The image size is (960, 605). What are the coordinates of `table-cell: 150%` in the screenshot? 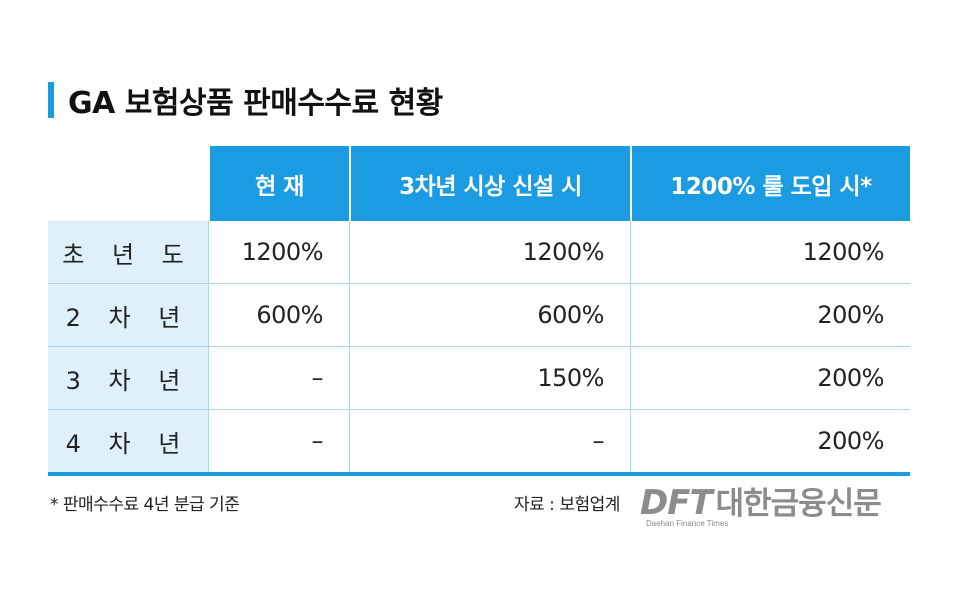 It's located at (489, 378).